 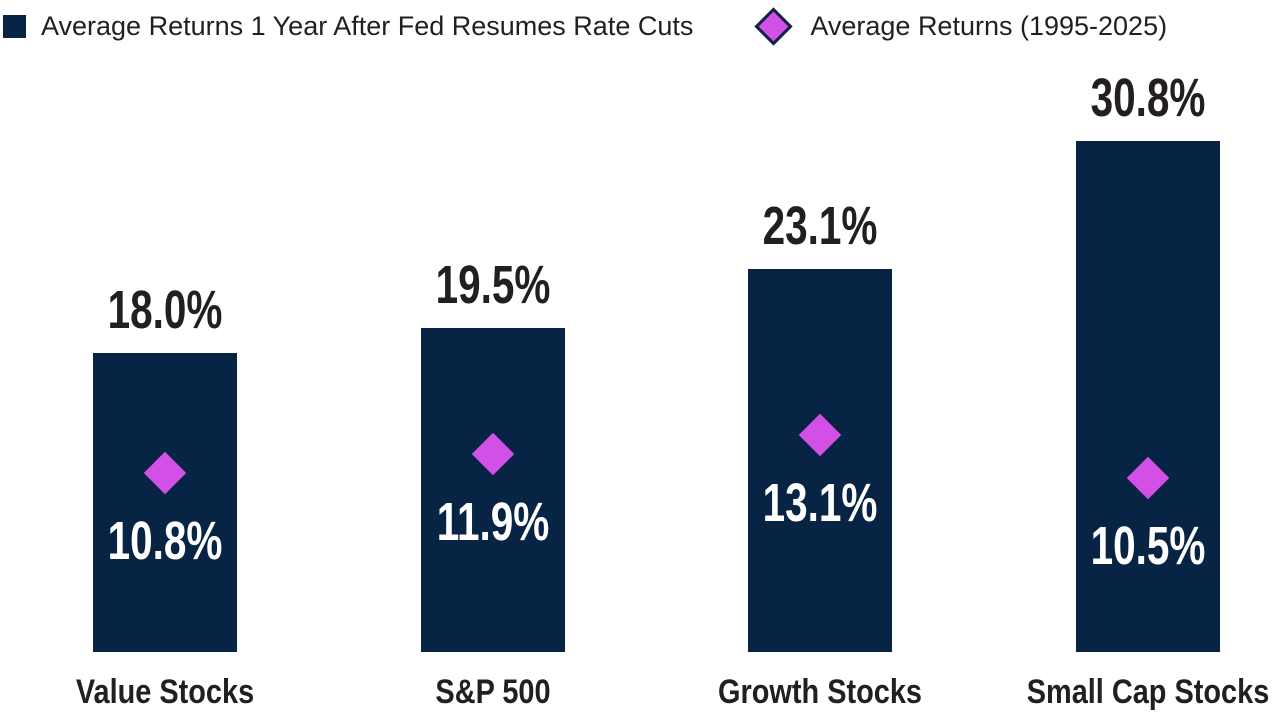 I want to click on diamond-series-swatch-icon, so click(x=773, y=26).